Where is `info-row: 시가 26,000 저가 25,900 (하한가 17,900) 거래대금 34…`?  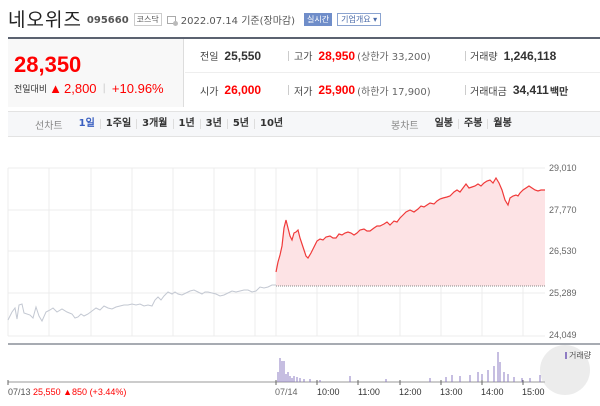
info-row: 시가 26,000 저가 25,900 (하한가 17,900) 거래대금 34… is located at coordinates (392, 90).